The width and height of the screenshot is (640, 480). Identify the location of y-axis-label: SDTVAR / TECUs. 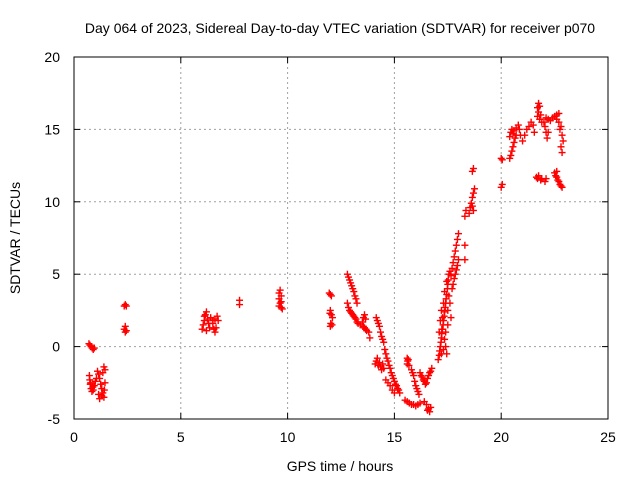
(15, 238).